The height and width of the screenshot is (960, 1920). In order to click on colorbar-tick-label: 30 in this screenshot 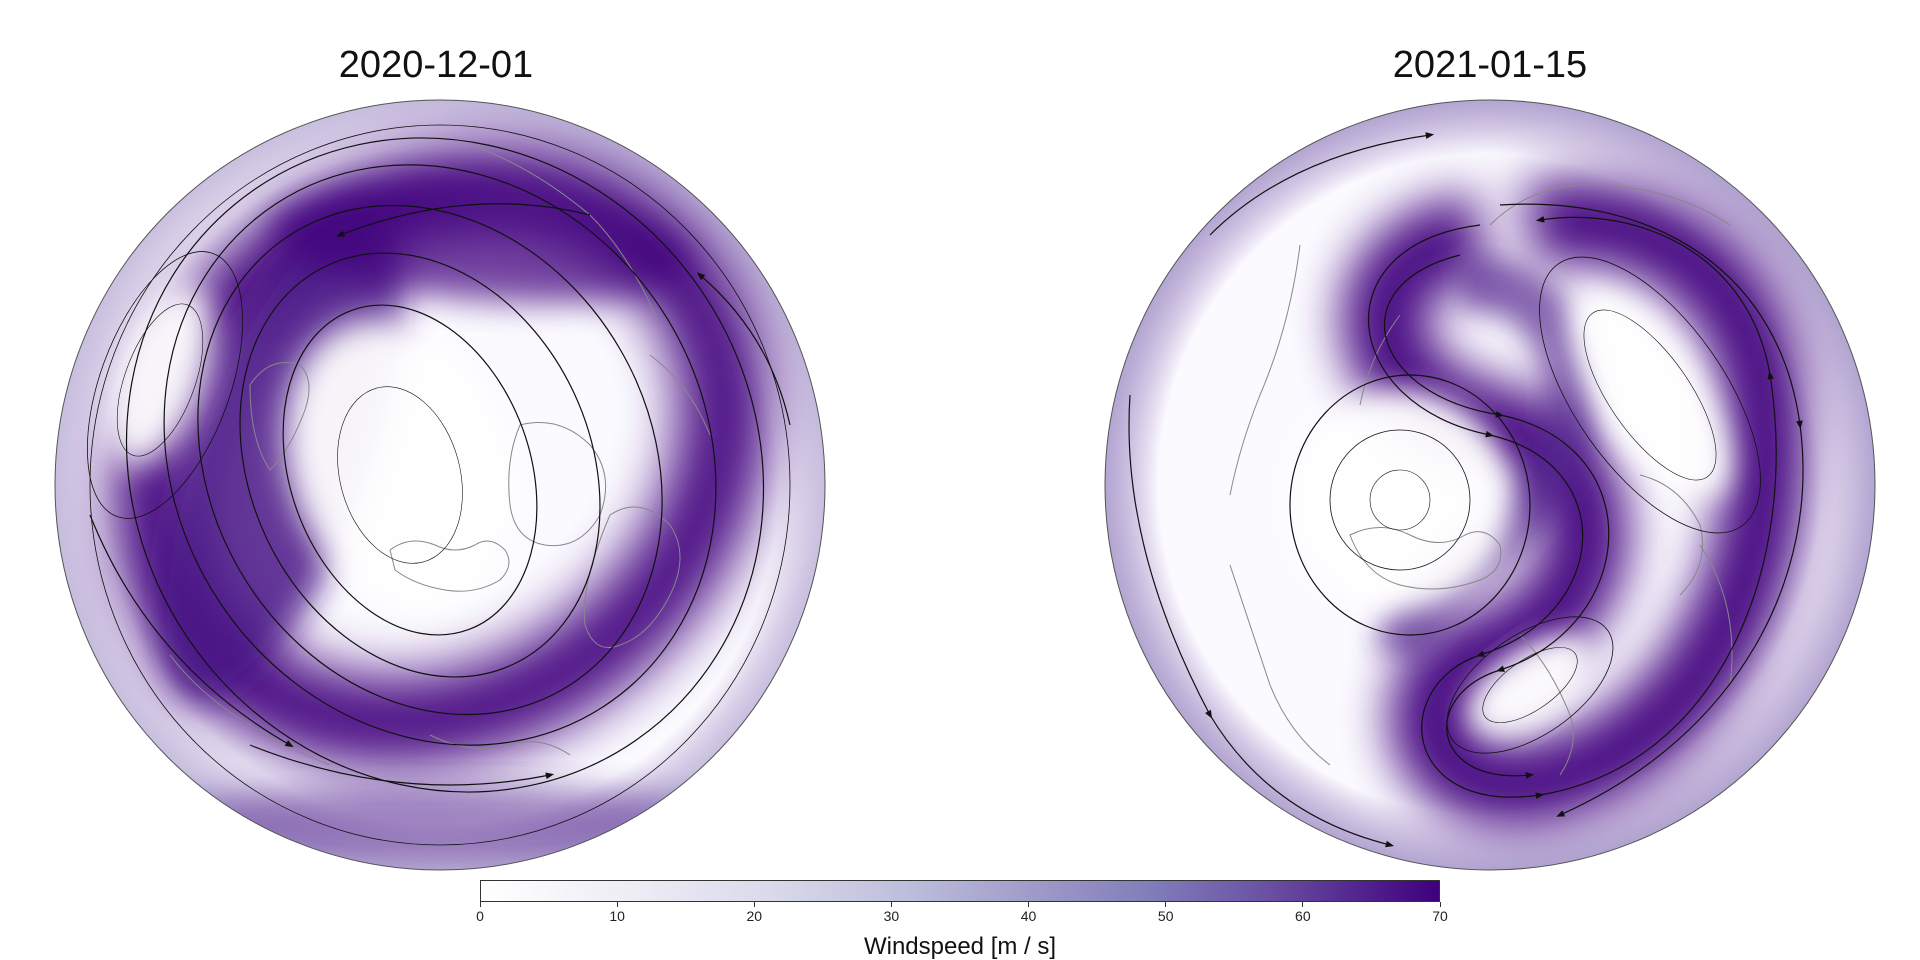, I will do `click(891, 916)`.